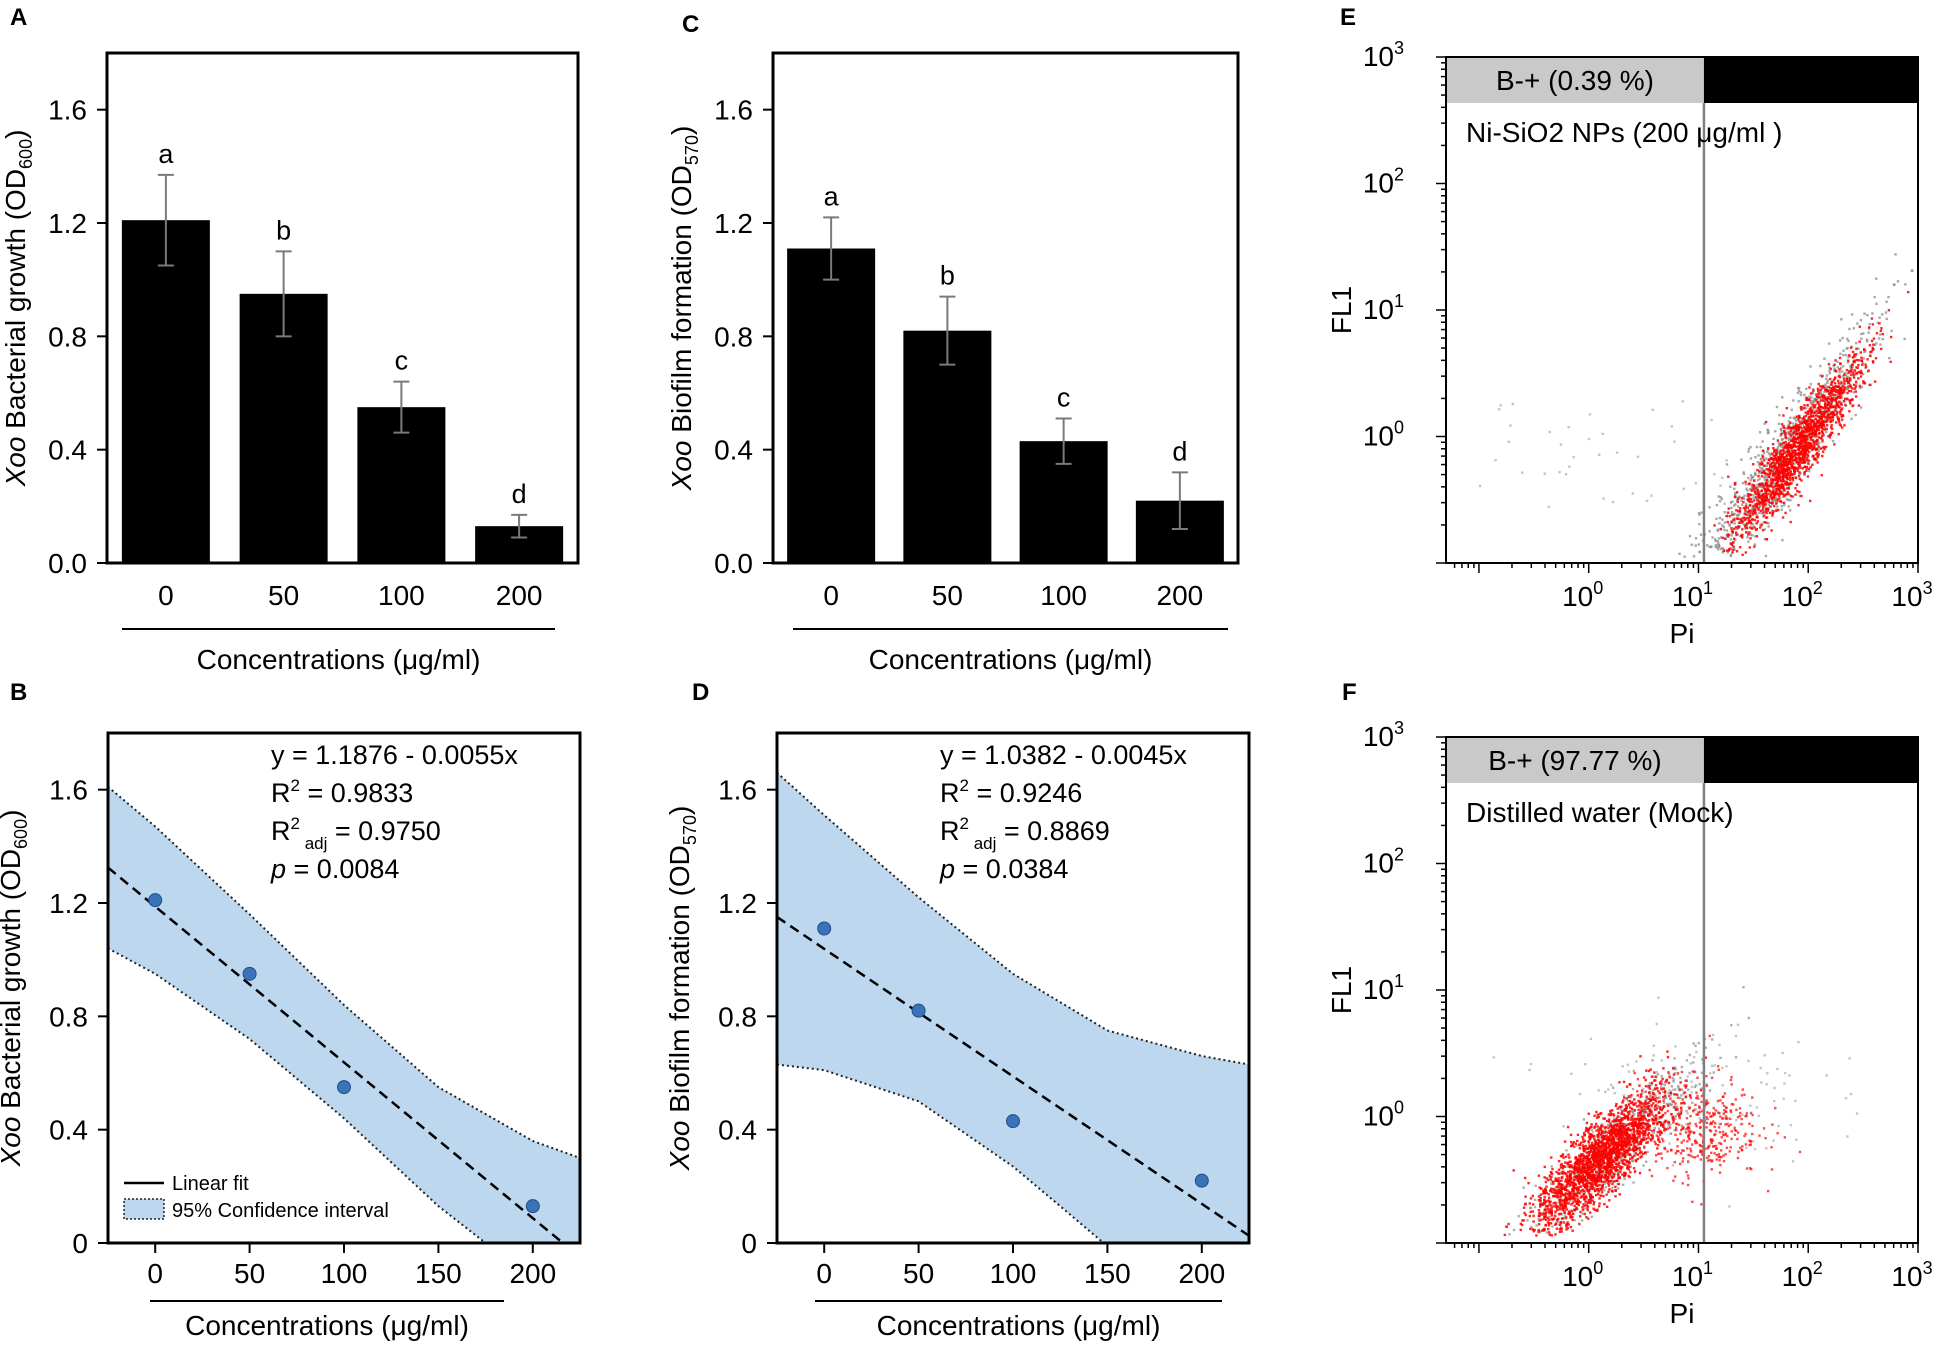 The width and height of the screenshot is (1940, 1350). What do you see at coordinates (281, 793) in the screenshot?
I see `r2-label: R` at bounding box center [281, 793].